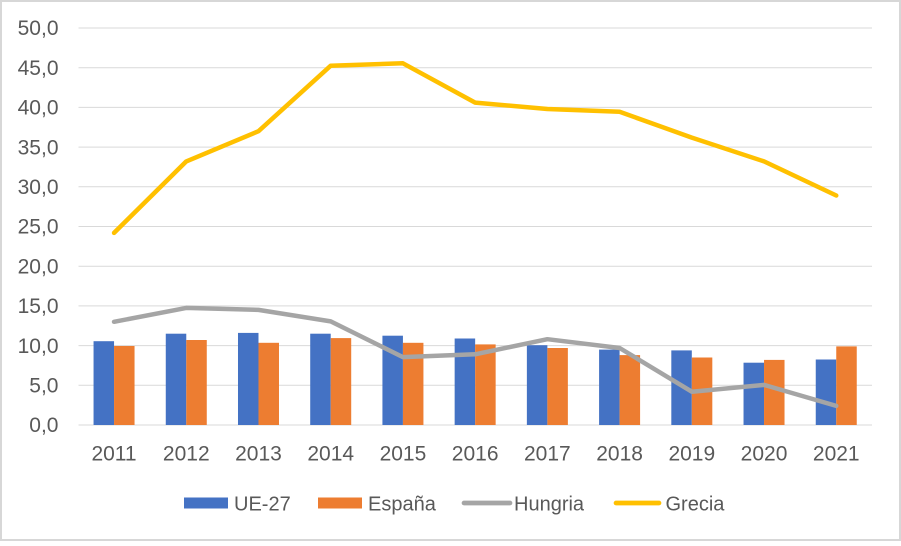  What do you see at coordinates (402, 505) in the screenshot?
I see `svg-text: España` at bounding box center [402, 505].